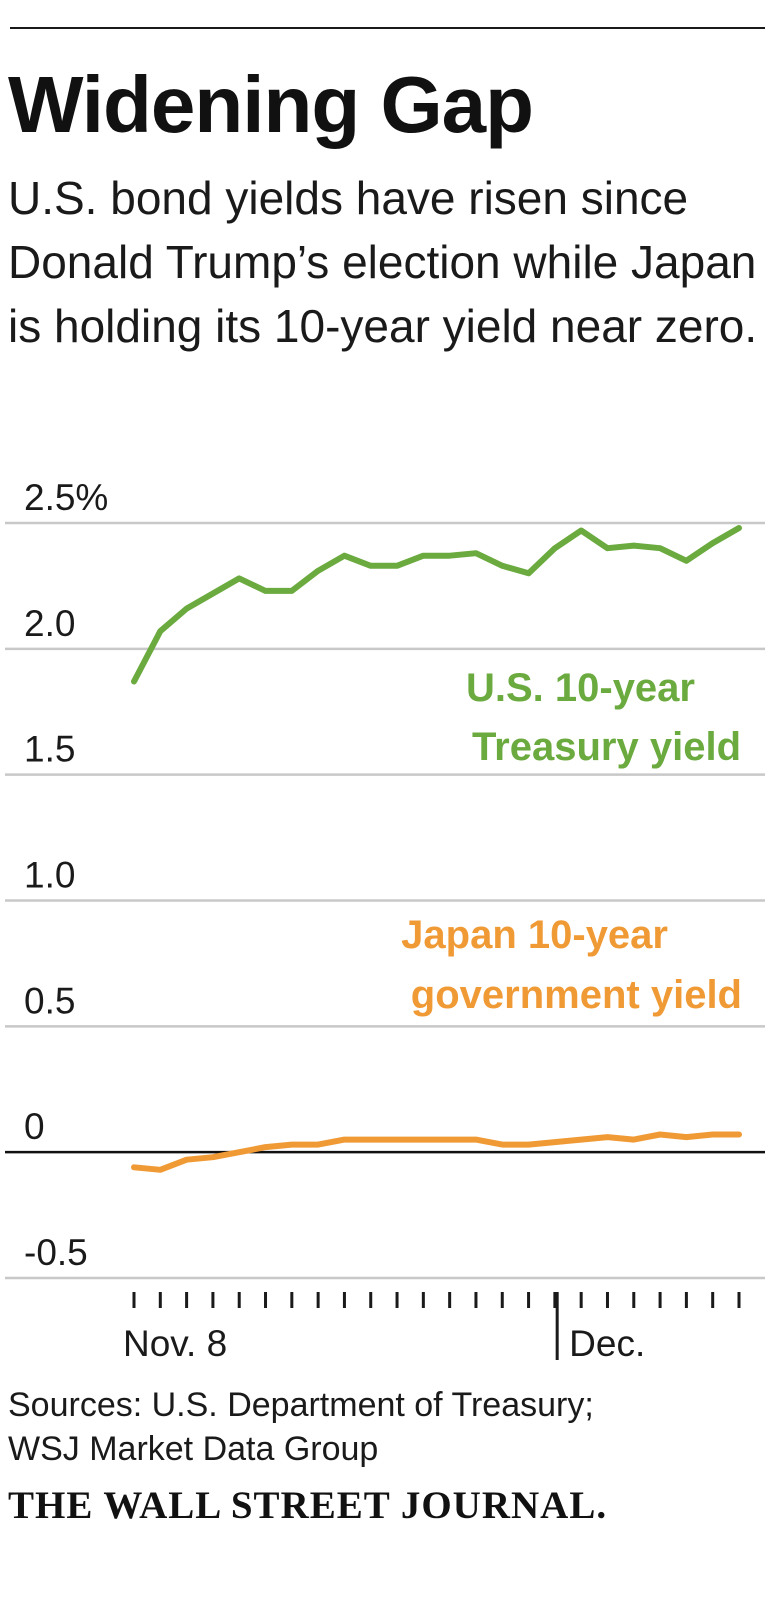  I want to click on x-tick-label: Nov. 8, so click(175, 1341).